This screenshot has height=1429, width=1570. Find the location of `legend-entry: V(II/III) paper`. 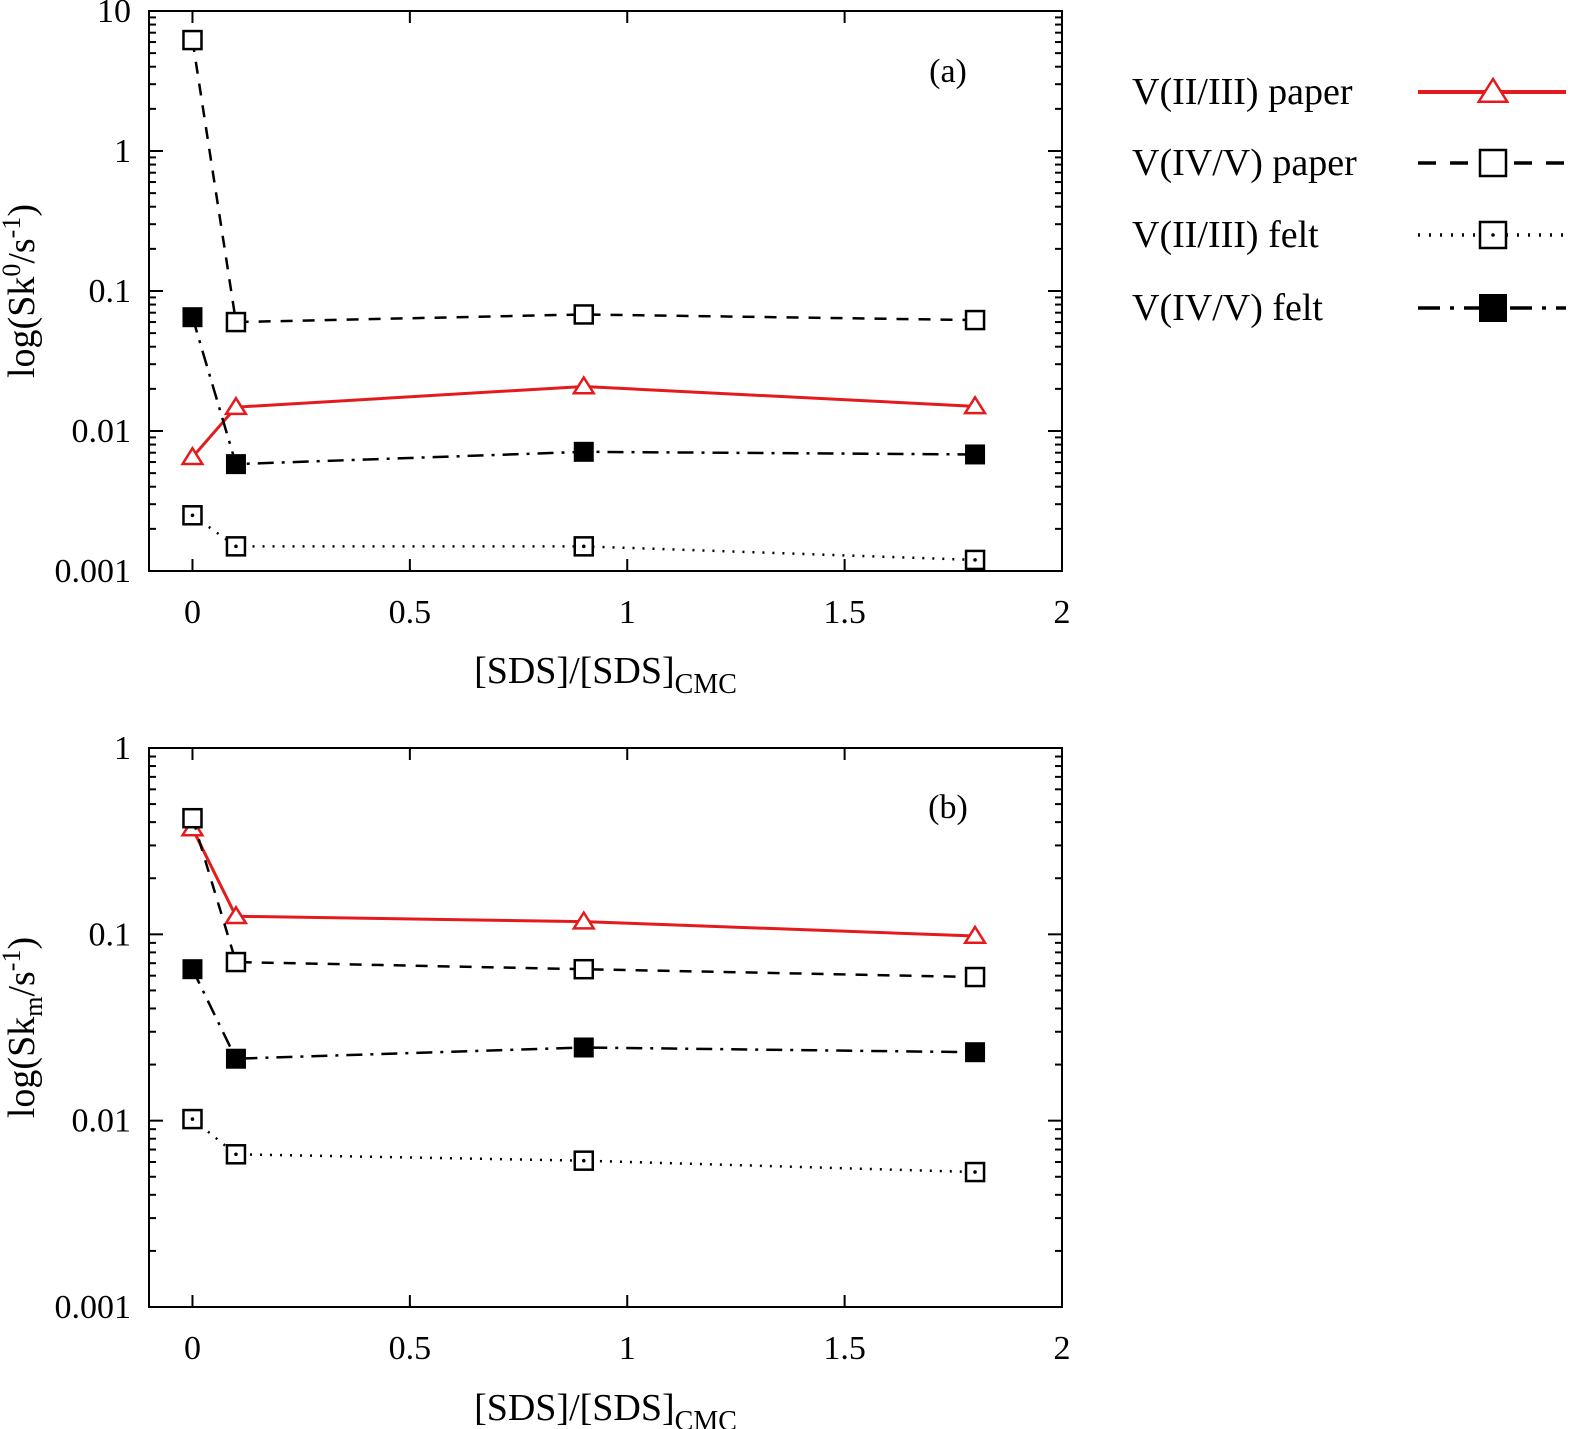

legend-entry: V(II/III) paper is located at coordinates (1349, 92).